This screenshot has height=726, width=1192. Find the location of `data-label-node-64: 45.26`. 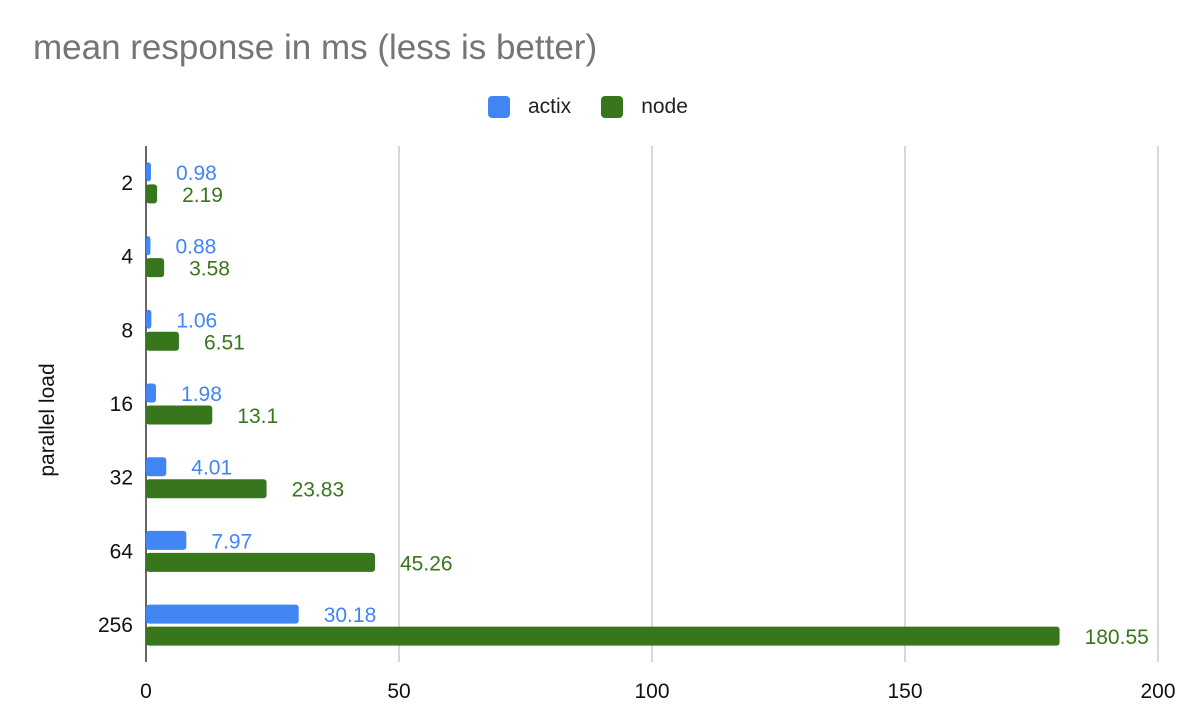

data-label-node-64: 45.26 is located at coordinates (426, 563).